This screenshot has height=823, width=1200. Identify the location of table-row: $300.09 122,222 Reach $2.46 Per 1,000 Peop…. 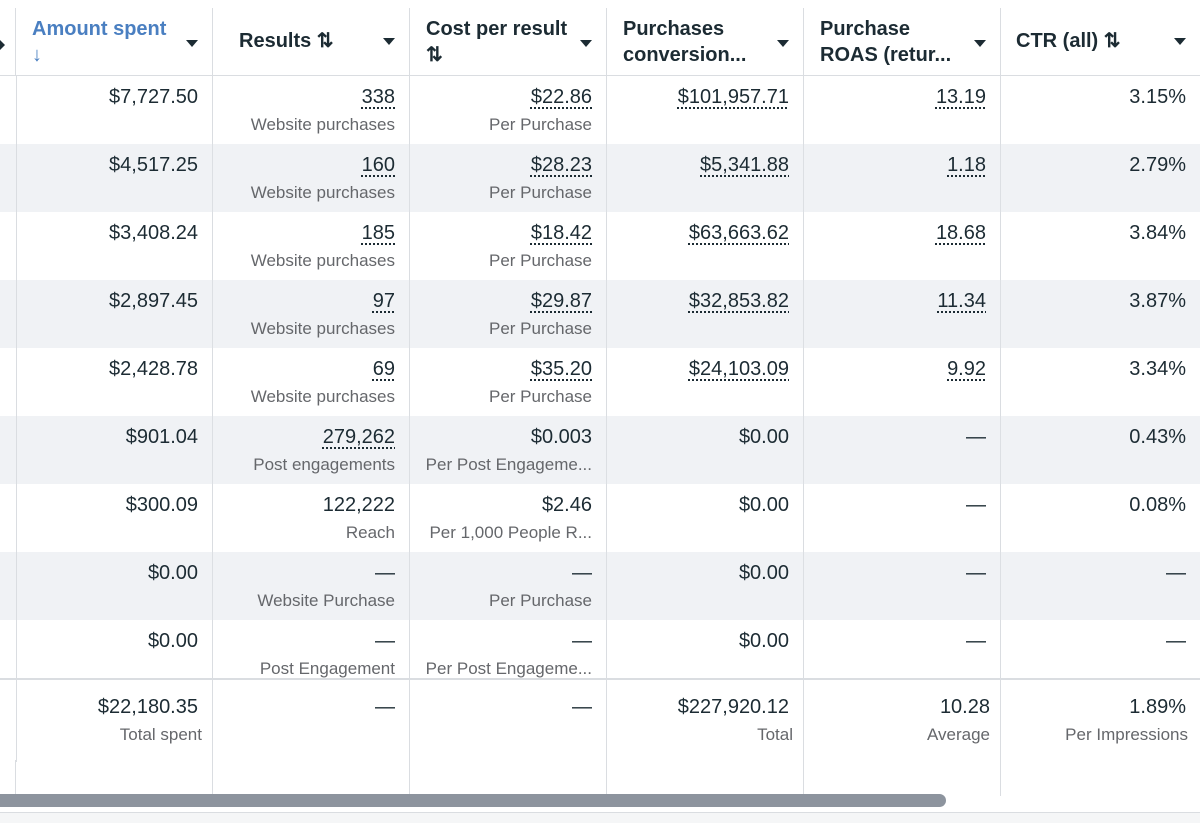
(600, 518).